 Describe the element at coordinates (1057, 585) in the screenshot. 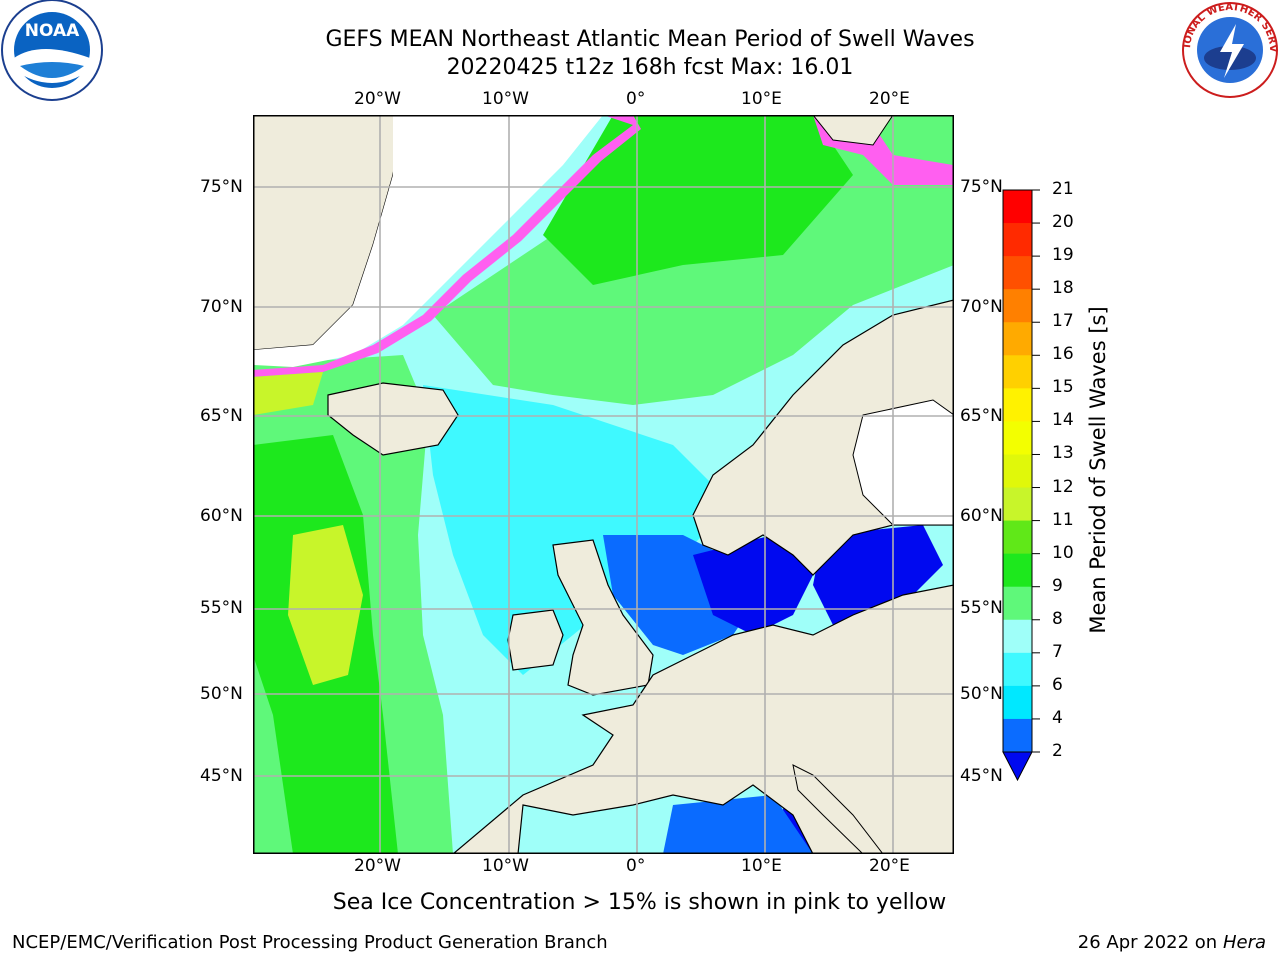

I see `colorbar-tick-label: 9` at that location.